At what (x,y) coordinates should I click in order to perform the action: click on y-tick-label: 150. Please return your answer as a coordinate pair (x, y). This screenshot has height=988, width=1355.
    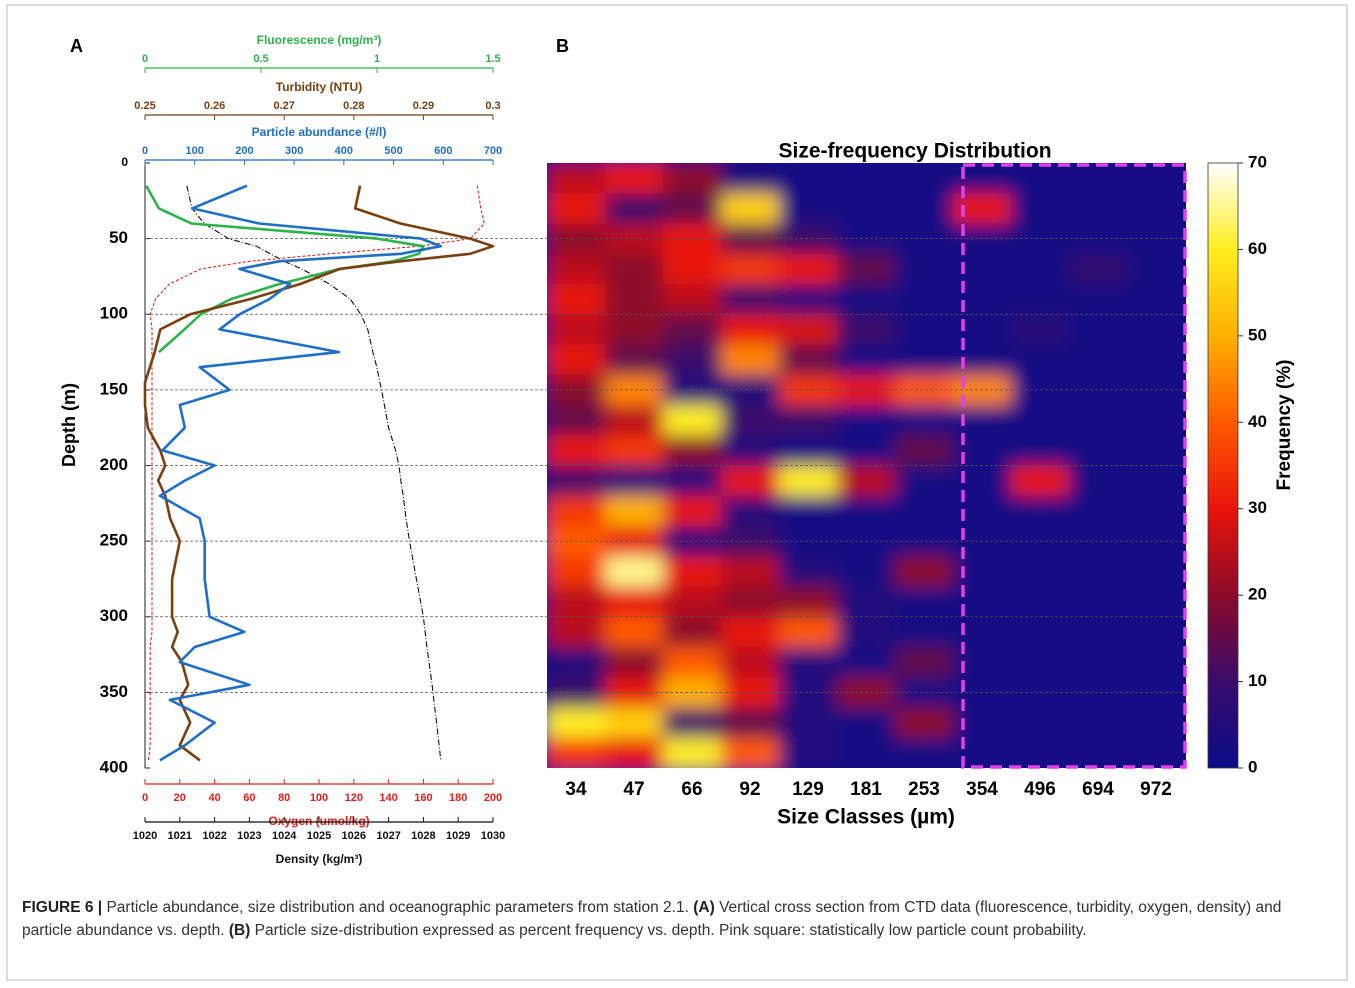
    Looking at the image, I should click on (114, 388).